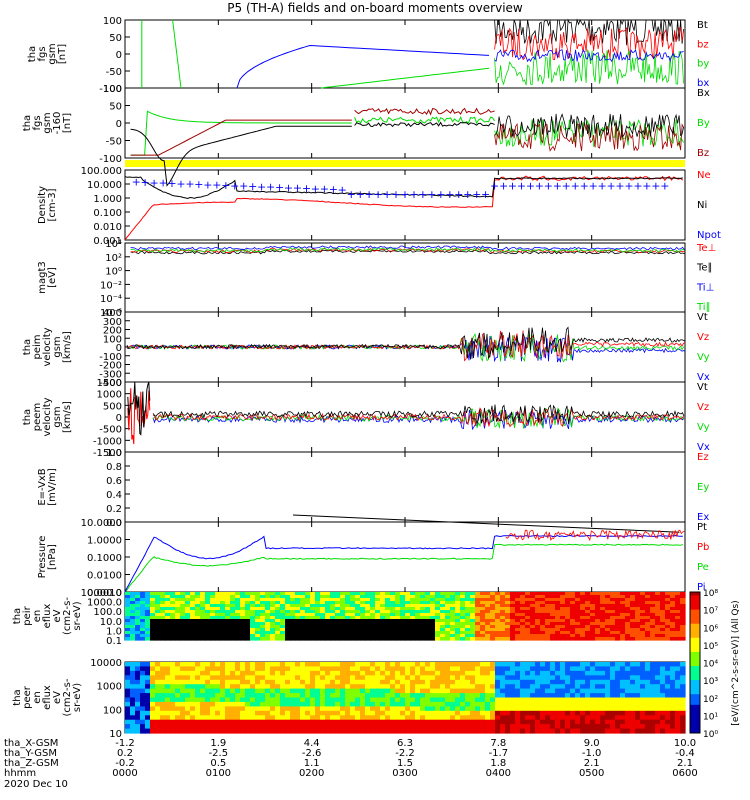  I want to click on x-tick-label: 9.0, so click(592, 743).